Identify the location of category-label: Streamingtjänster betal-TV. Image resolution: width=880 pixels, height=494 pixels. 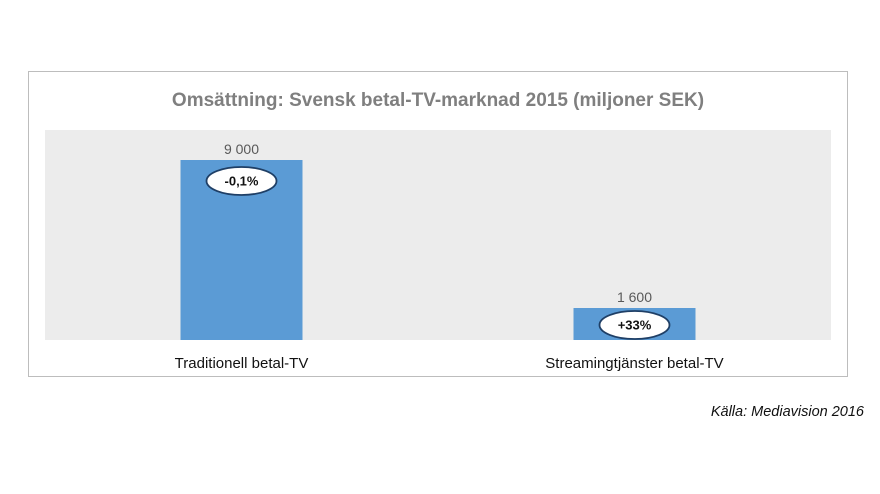
(634, 363).